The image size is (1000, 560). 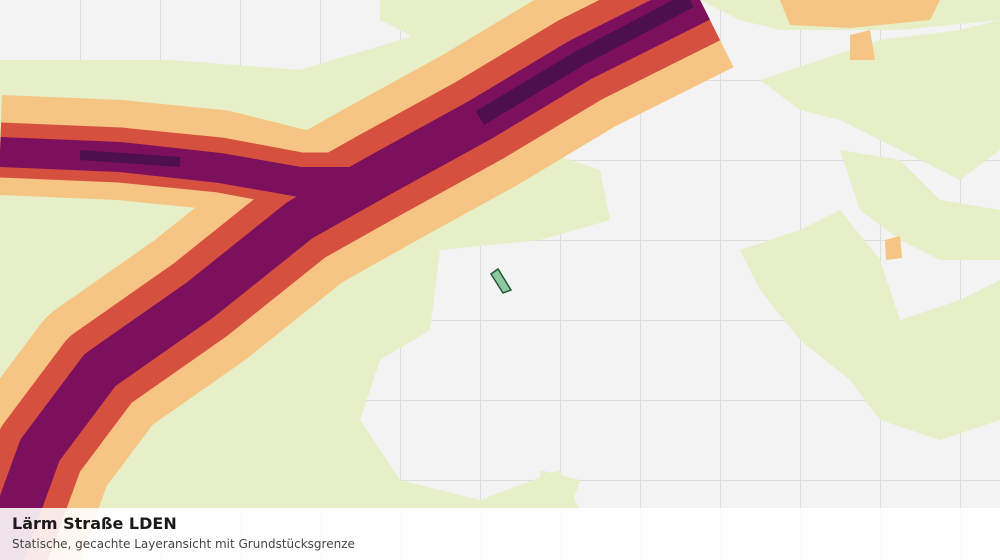 What do you see at coordinates (860, 130) in the screenshot?
I see `noise-band-extra` at bounding box center [860, 130].